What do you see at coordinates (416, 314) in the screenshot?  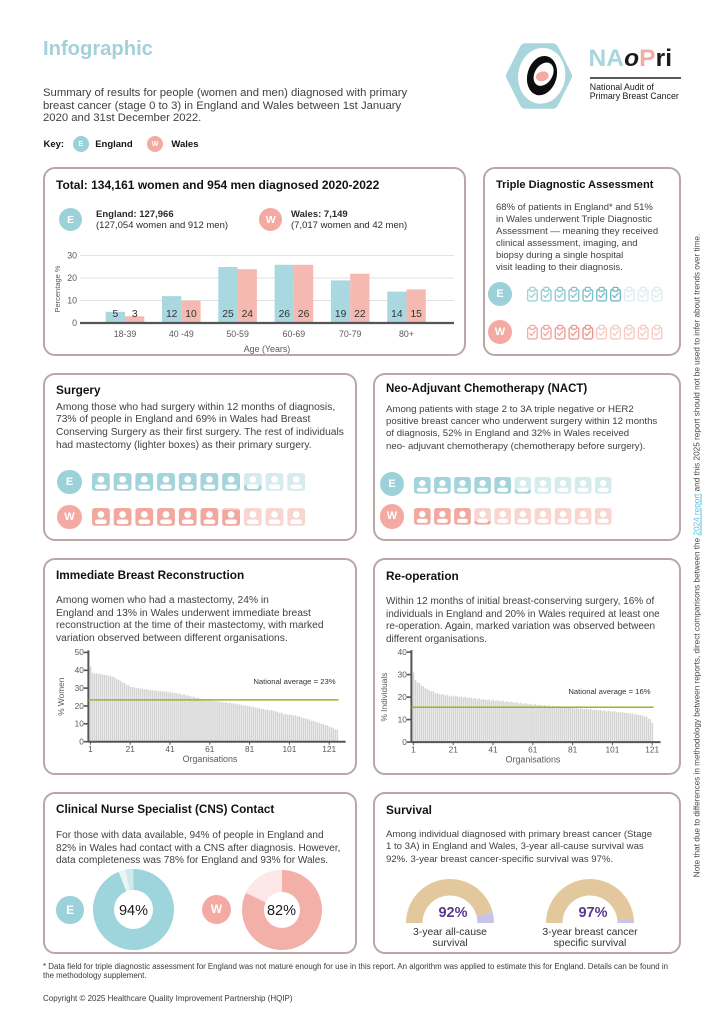 I see `svg-text: 15` at bounding box center [416, 314].